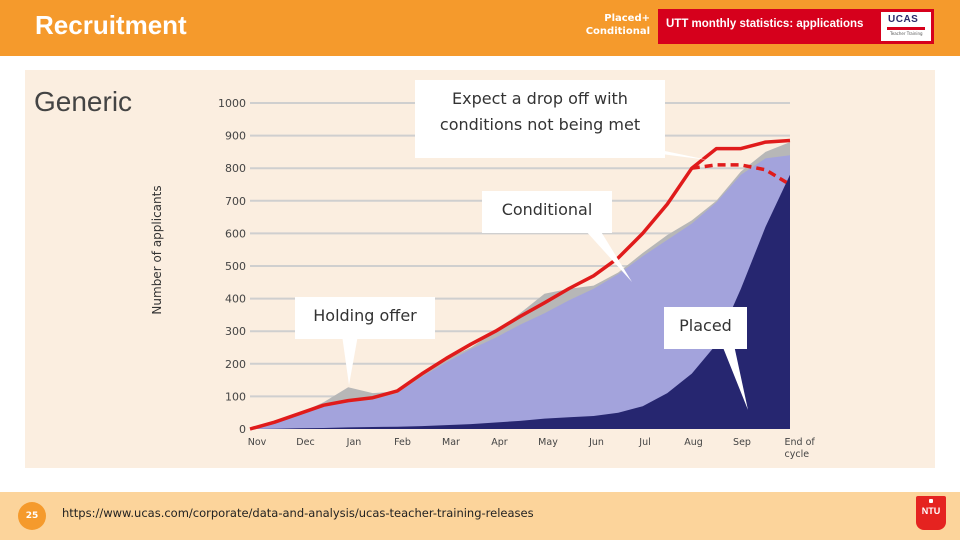  Describe the element at coordinates (596, 442) in the screenshot. I see `x-tick-jun: Jun` at that location.